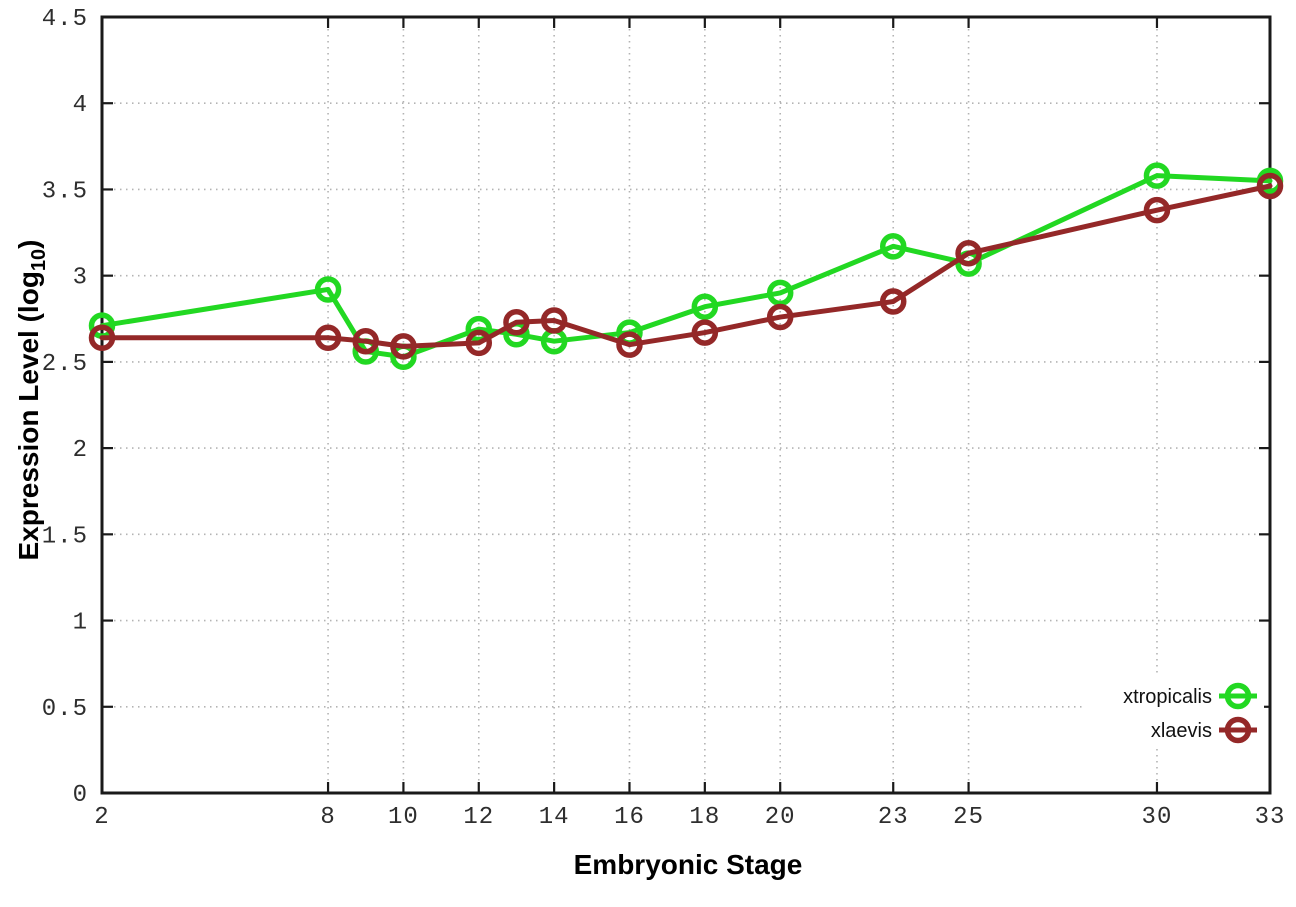  Describe the element at coordinates (39, 260) in the screenshot. I see `y-axis-title-subscript: 10` at that location.